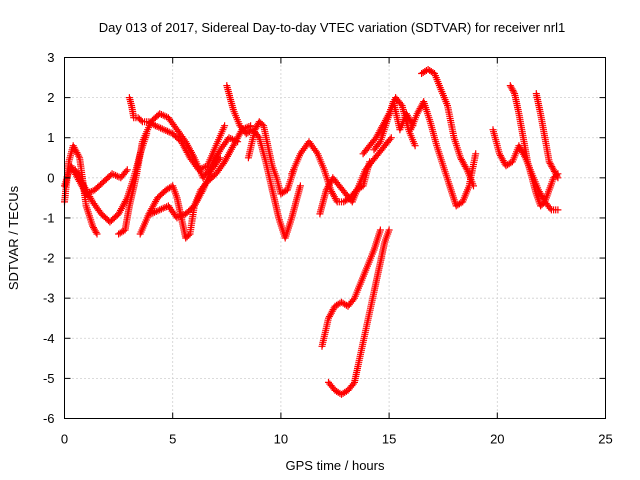  I want to click on y-tick-label: 1, so click(50, 137).